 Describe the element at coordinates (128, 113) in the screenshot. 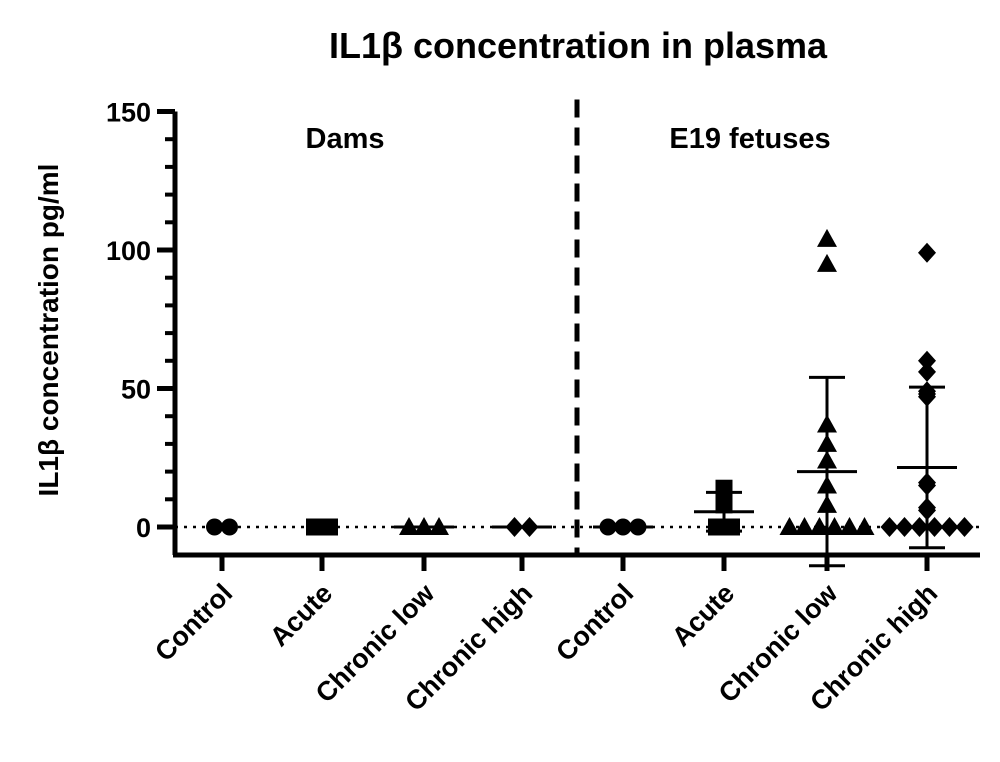

I see `y-tick-label: 150` at that location.